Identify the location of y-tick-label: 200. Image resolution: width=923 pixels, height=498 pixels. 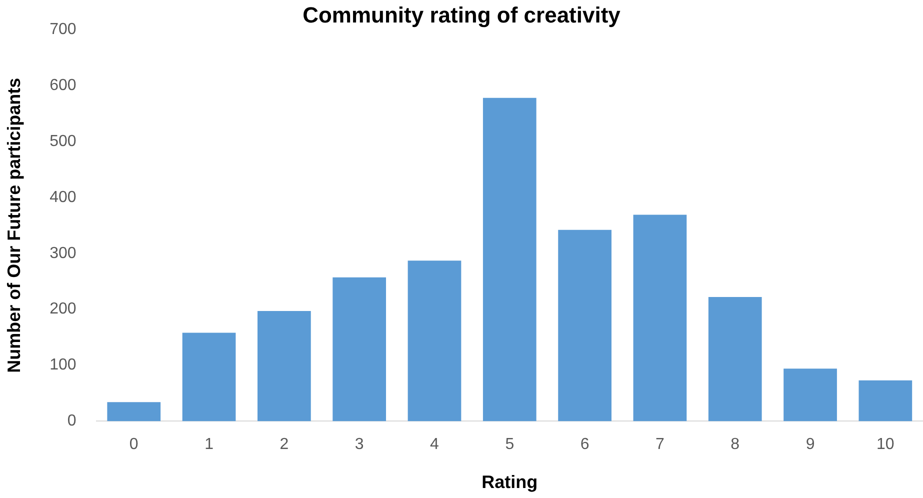
(63, 309).